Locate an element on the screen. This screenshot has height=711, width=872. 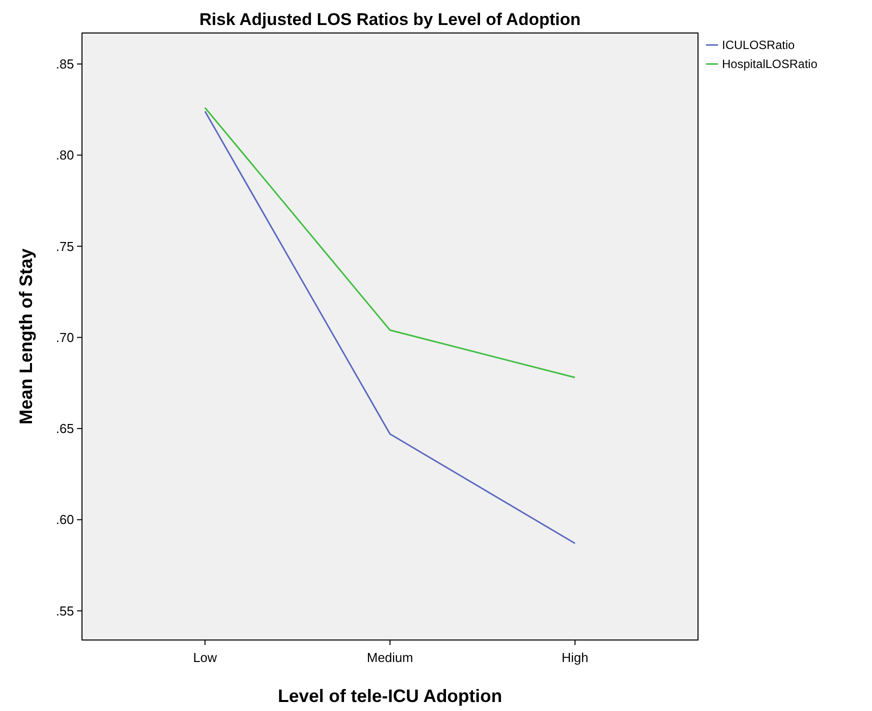
y-tick-label: .75 is located at coordinates (65, 246).